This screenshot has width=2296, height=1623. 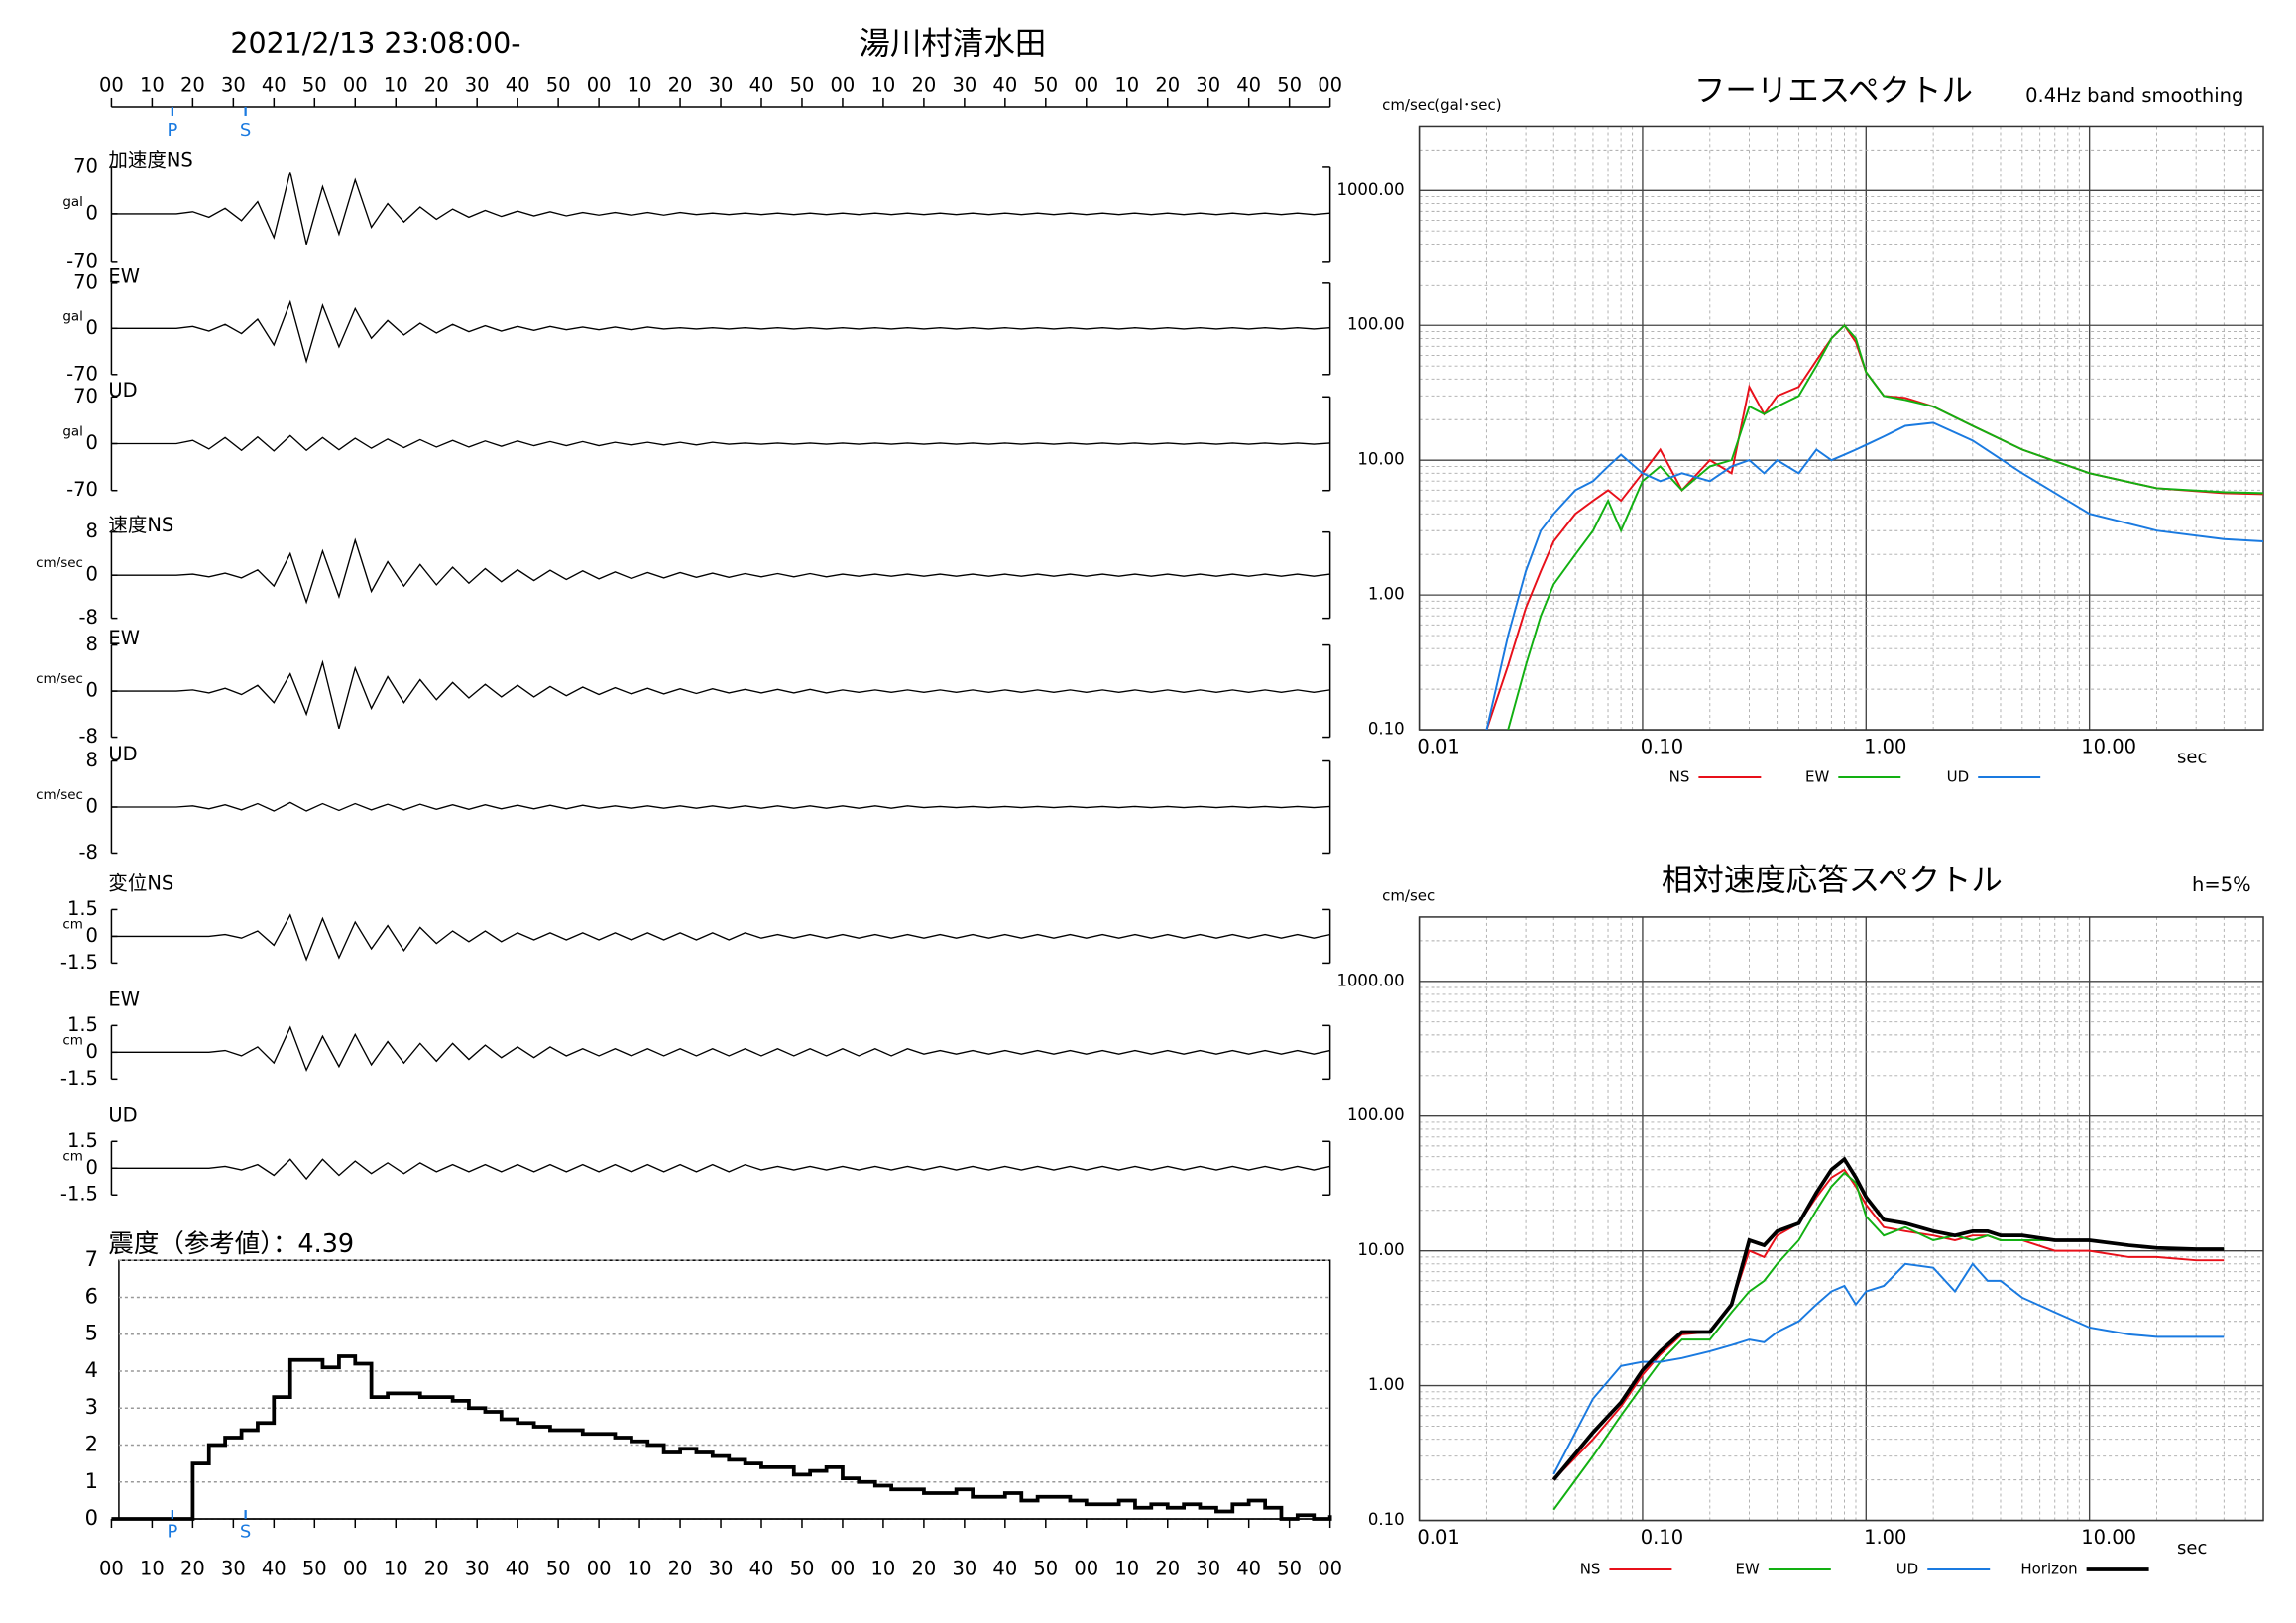 What do you see at coordinates (123, 754) in the screenshot?
I see `panel-label: UD` at bounding box center [123, 754].